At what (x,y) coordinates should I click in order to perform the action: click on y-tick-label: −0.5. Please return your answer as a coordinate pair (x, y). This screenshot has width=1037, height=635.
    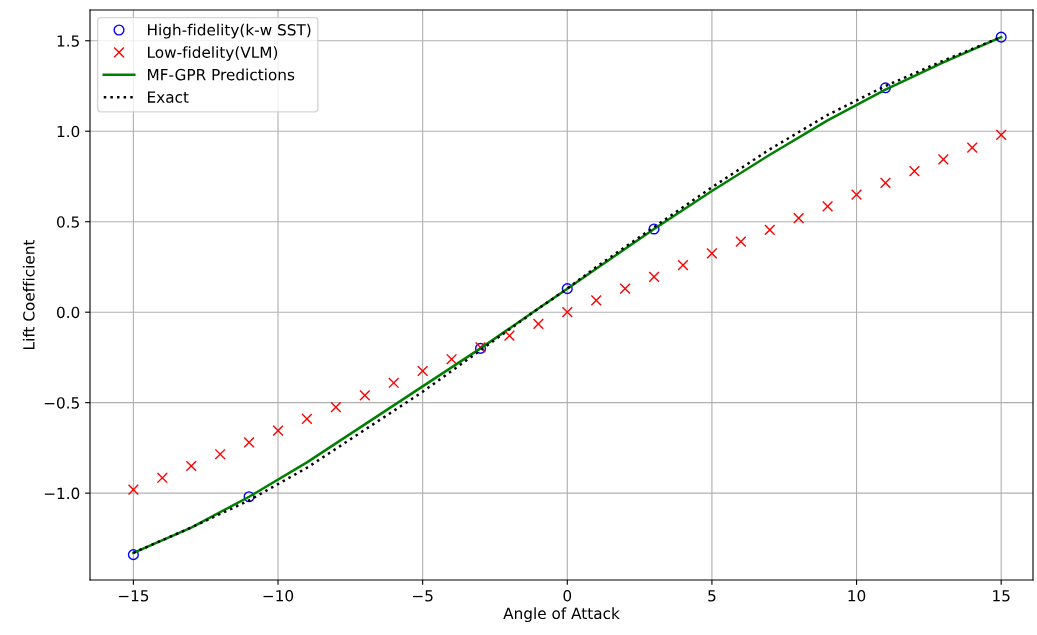
    Looking at the image, I should click on (61, 403).